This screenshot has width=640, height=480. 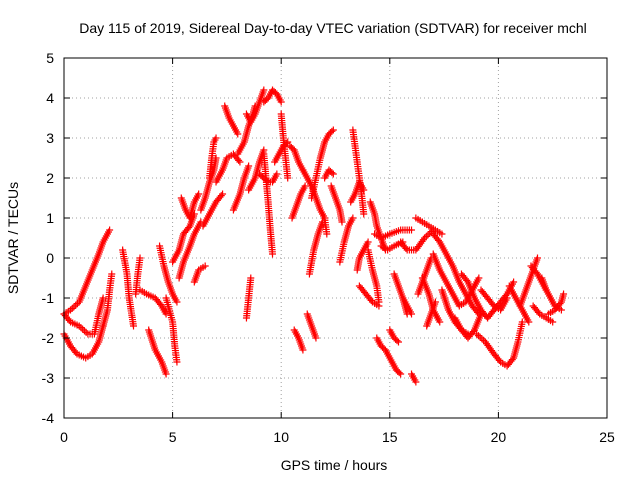 I want to click on x-tick-label: 15, so click(x=390, y=437).